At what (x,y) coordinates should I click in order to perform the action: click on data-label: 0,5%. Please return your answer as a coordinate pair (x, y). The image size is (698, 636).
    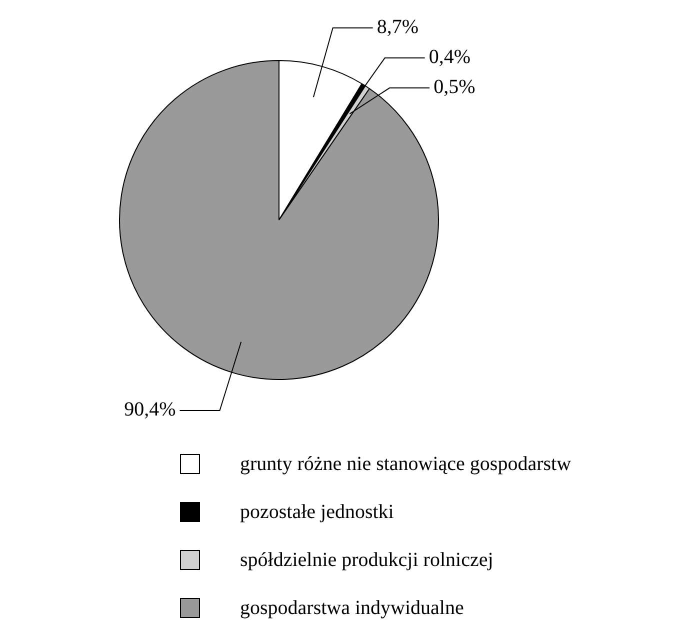
    Looking at the image, I should click on (455, 87).